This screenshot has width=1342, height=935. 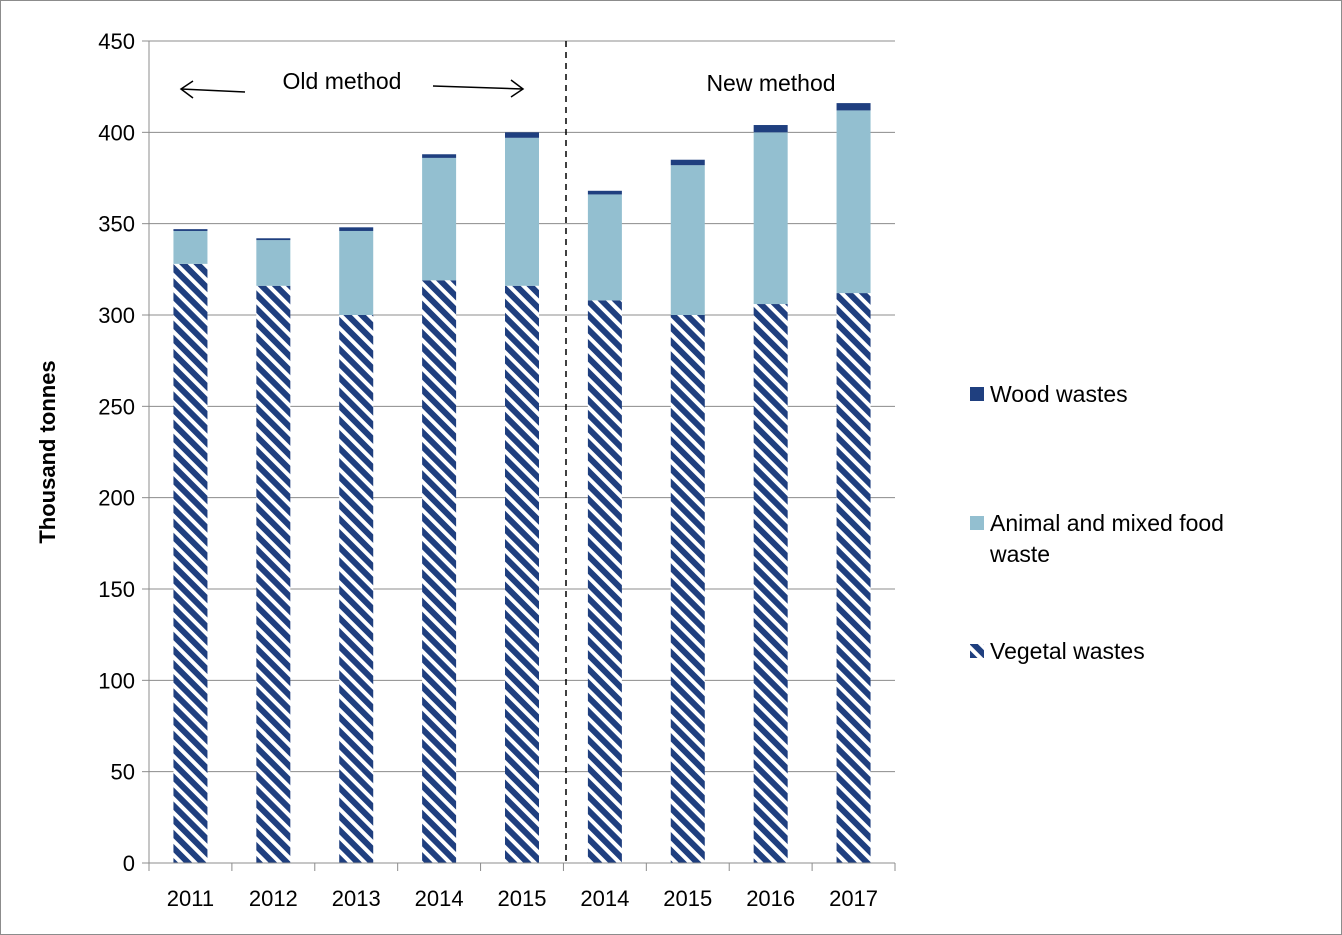 What do you see at coordinates (977, 651) in the screenshot?
I see `legend-swatch-vegetal-wastes` at bounding box center [977, 651].